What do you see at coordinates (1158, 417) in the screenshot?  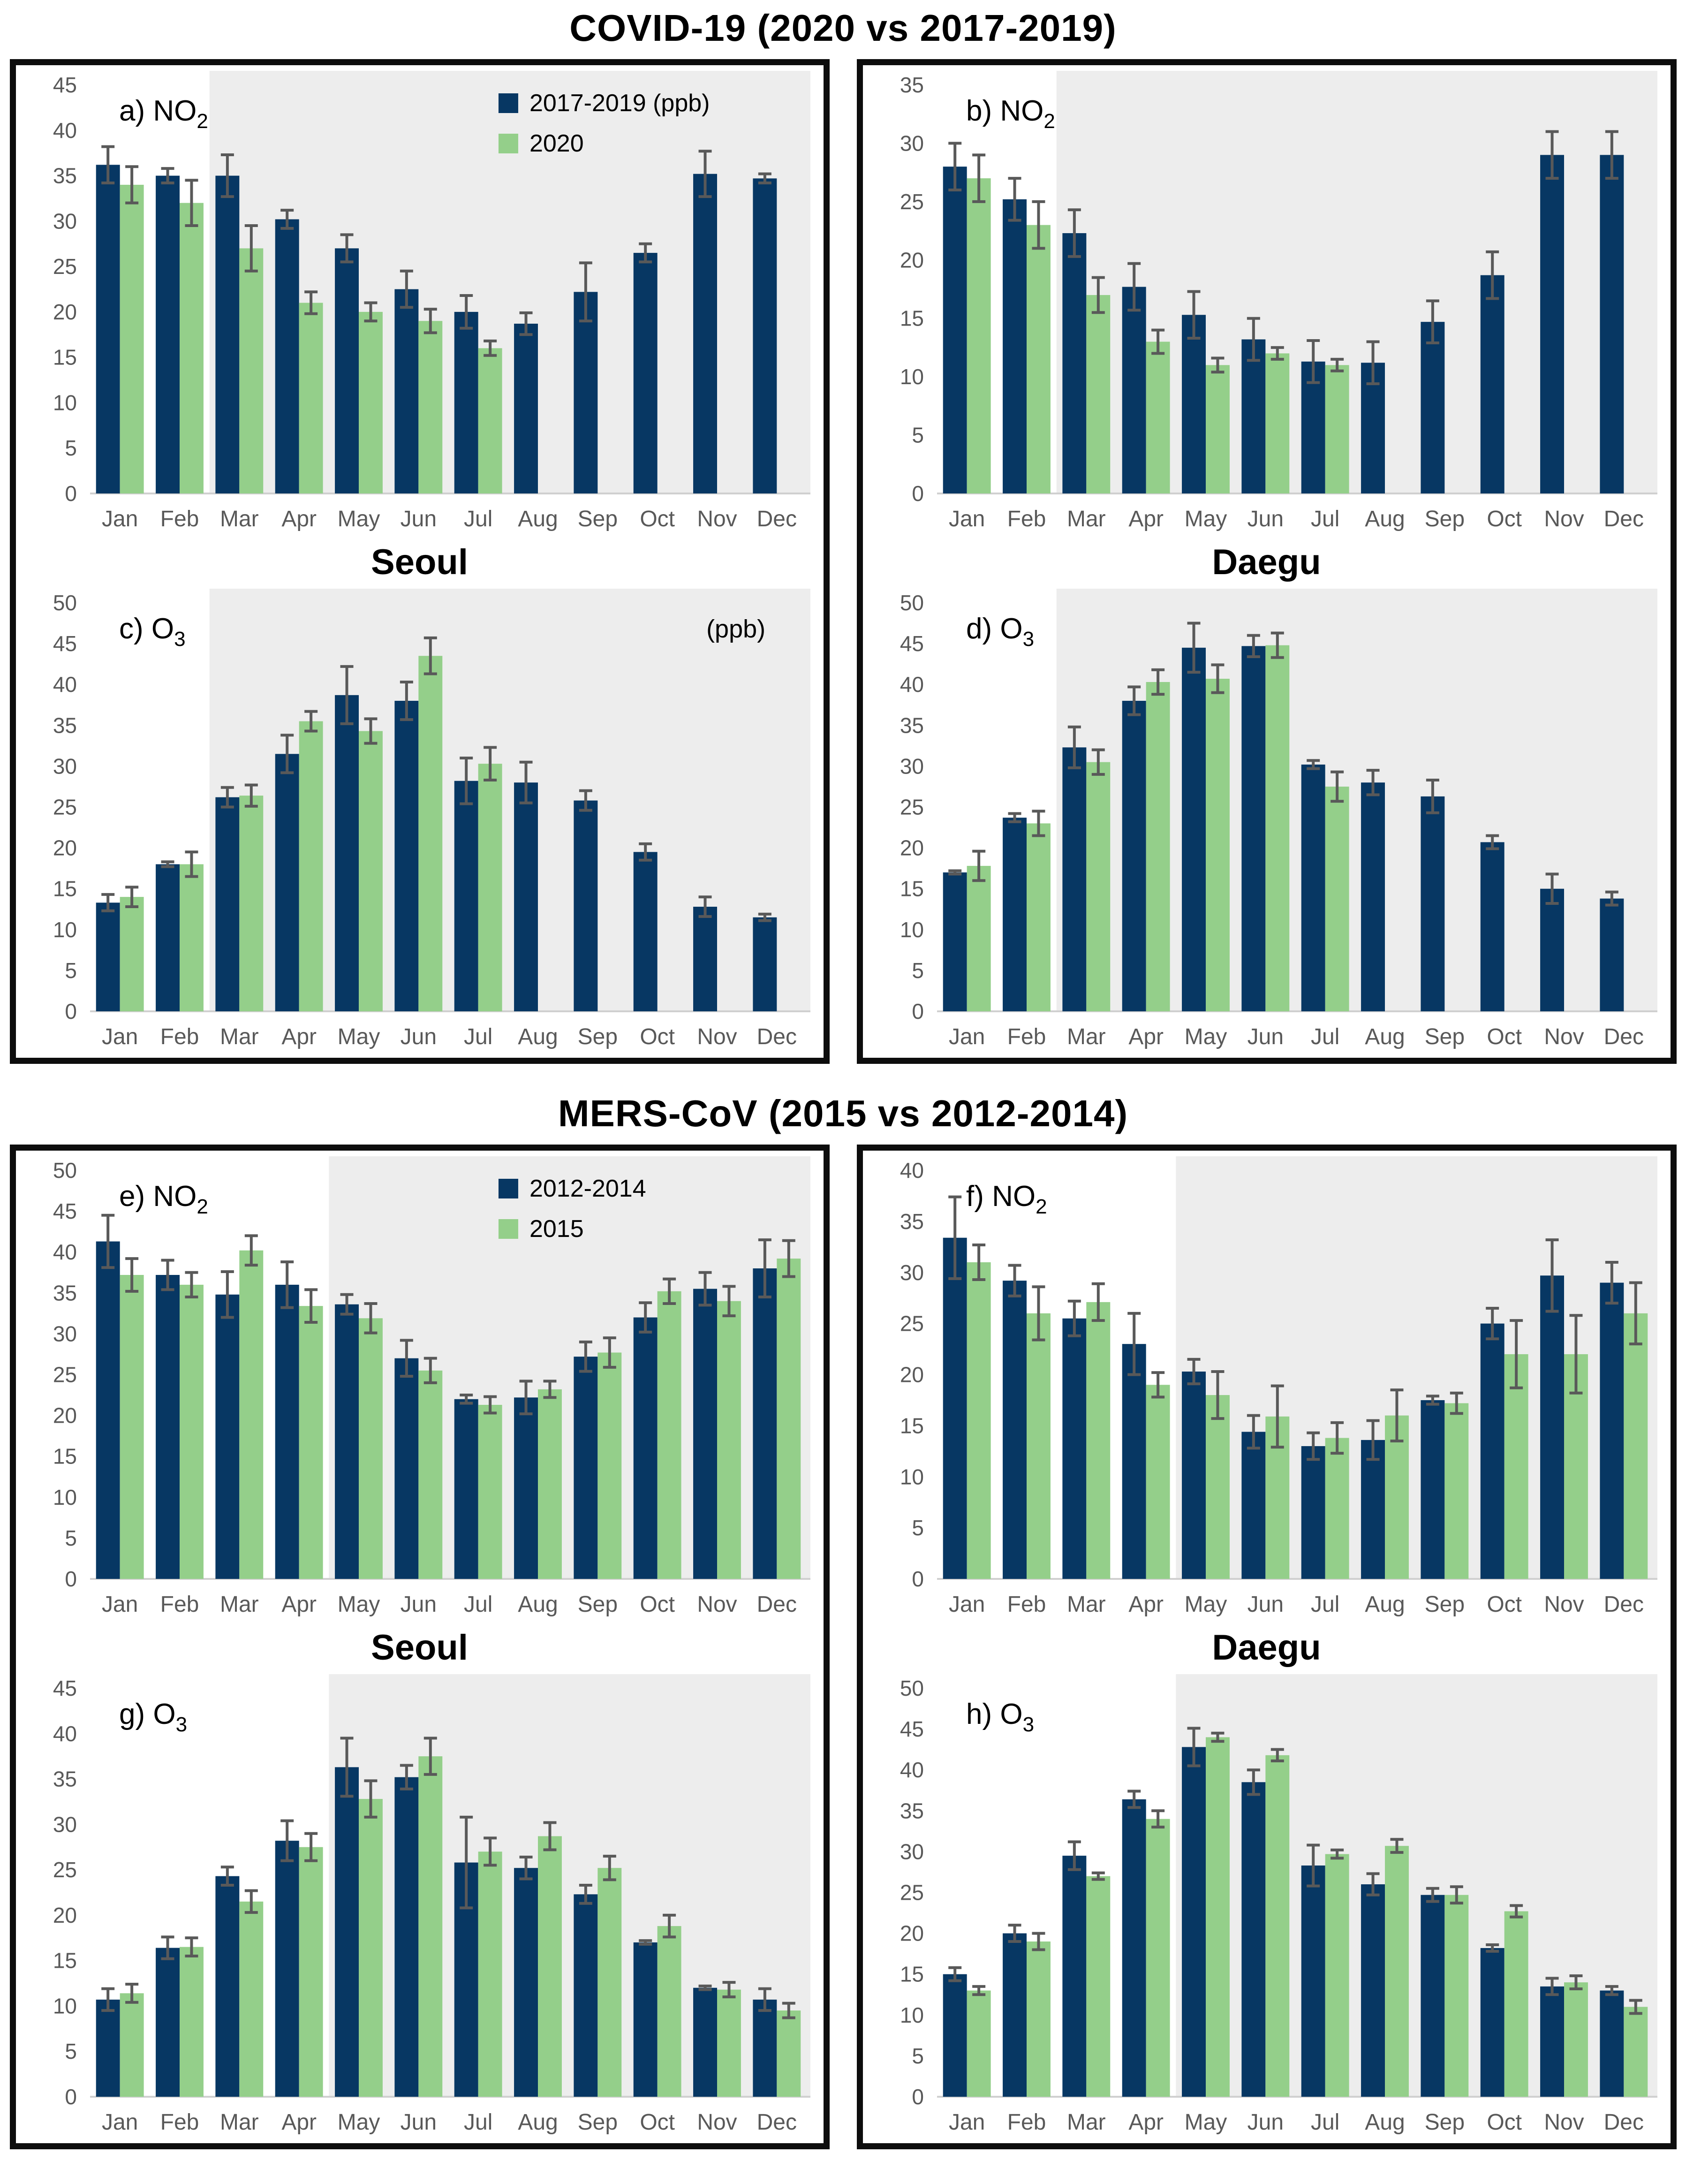 I see `bar-2020-Apr` at bounding box center [1158, 417].